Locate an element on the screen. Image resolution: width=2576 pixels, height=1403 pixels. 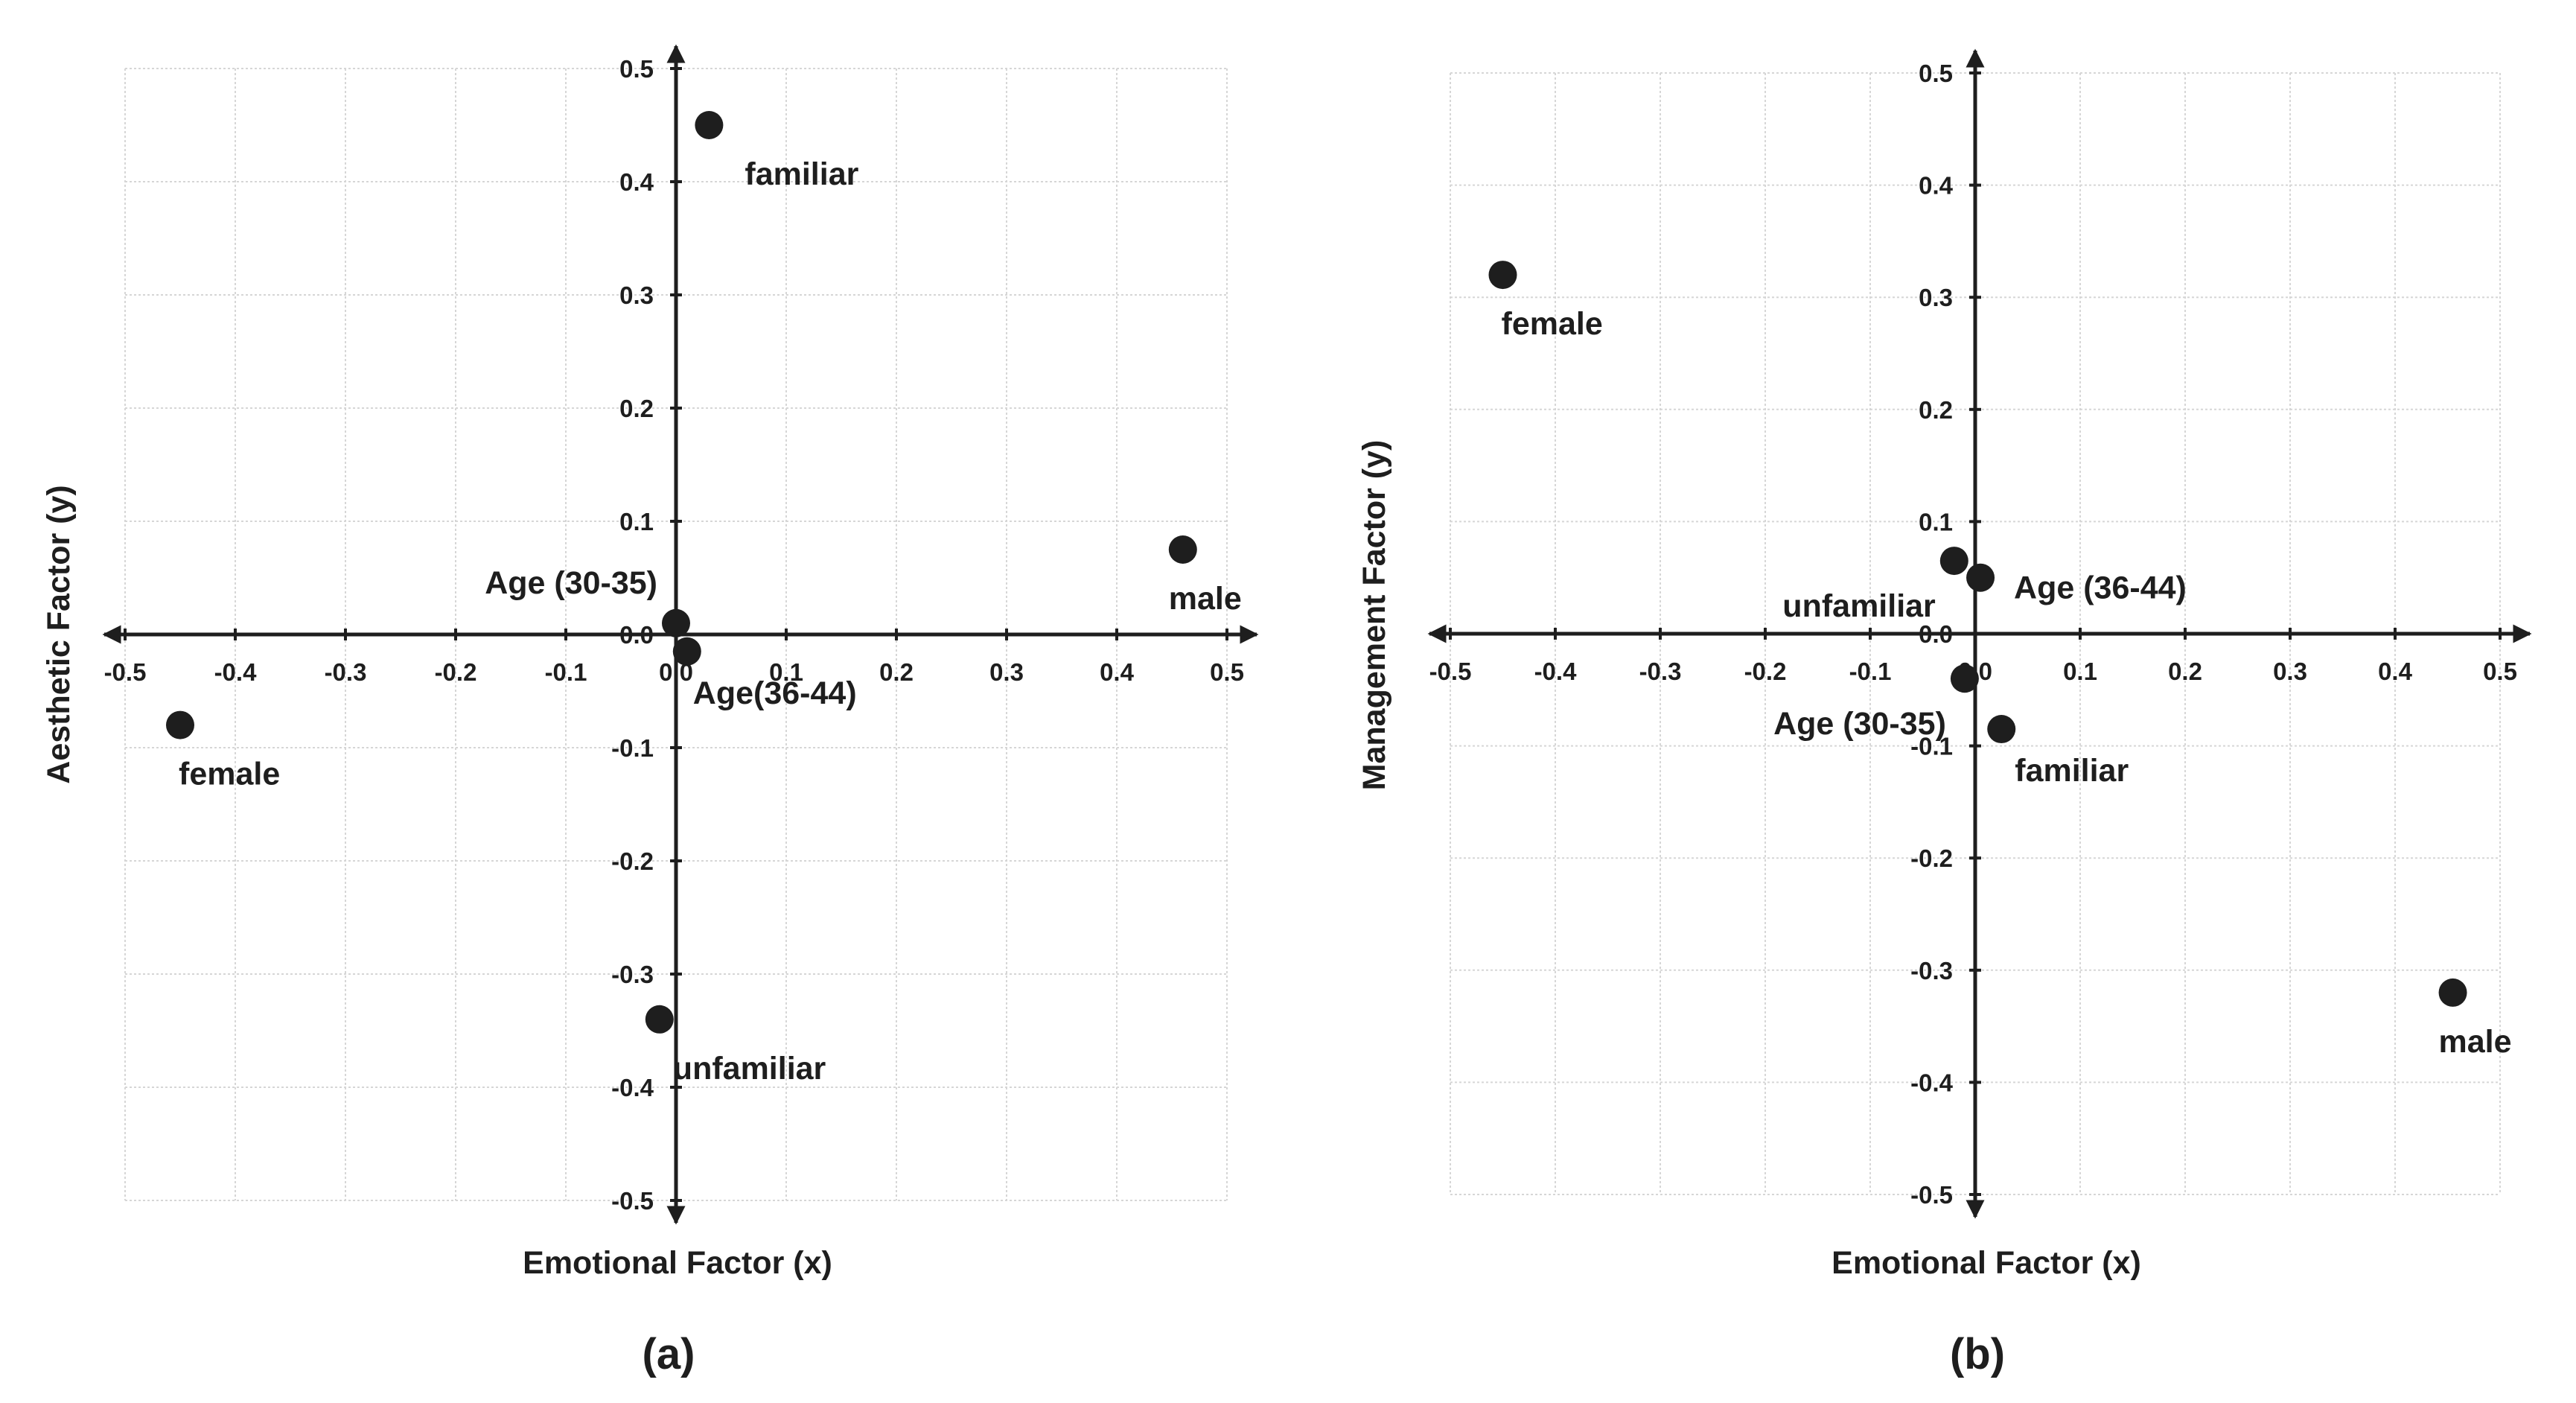
x-axis-label-b: Emotional Factor (x) is located at coordinates (1986, 1263).